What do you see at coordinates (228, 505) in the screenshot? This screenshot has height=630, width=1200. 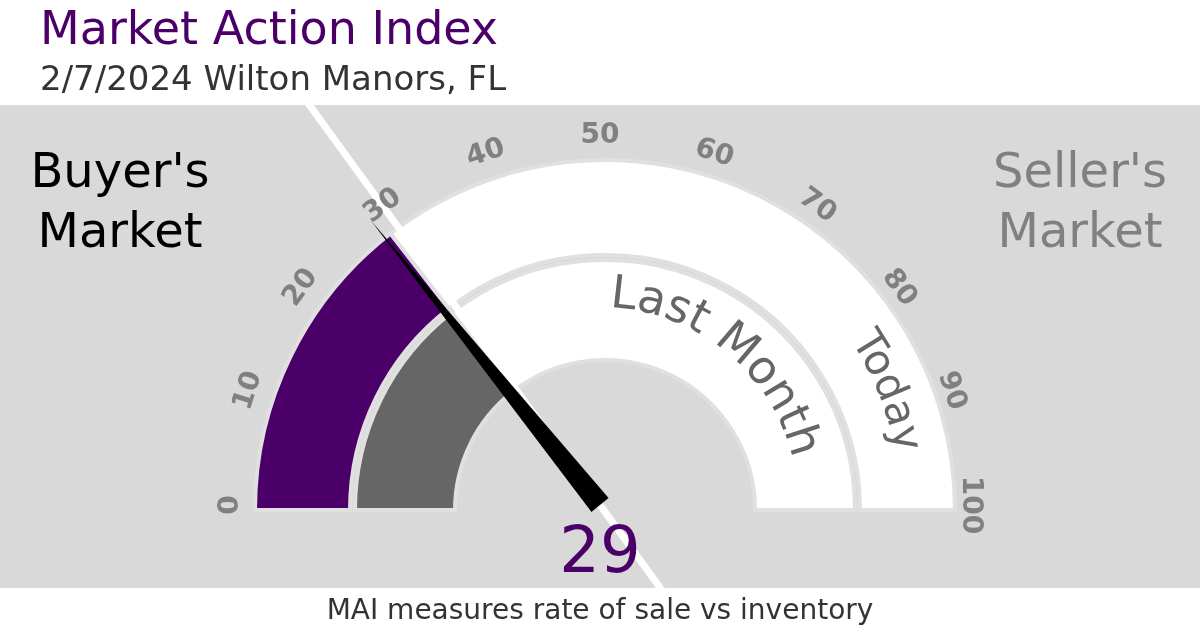 I see `text: 0` at bounding box center [228, 505].